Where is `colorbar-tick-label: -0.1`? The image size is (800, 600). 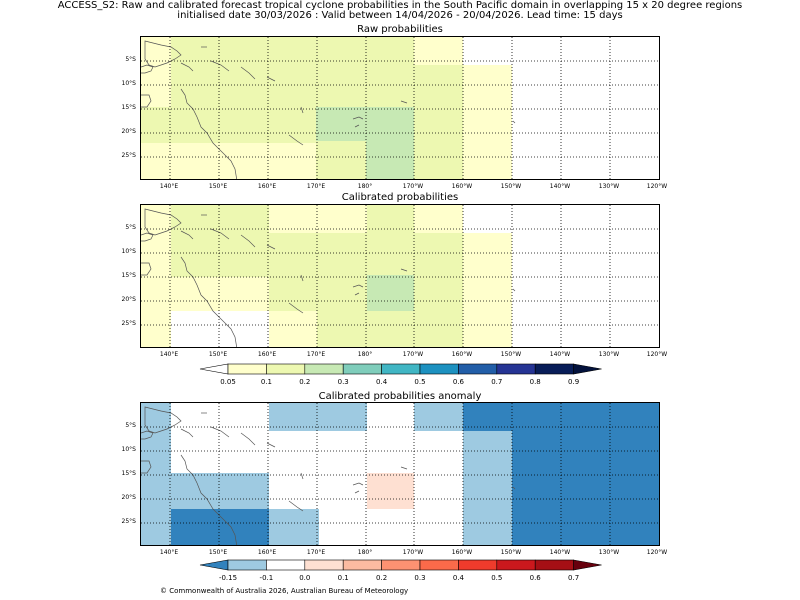
colorbar-tick-label: -0.1 is located at coordinates (266, 578).